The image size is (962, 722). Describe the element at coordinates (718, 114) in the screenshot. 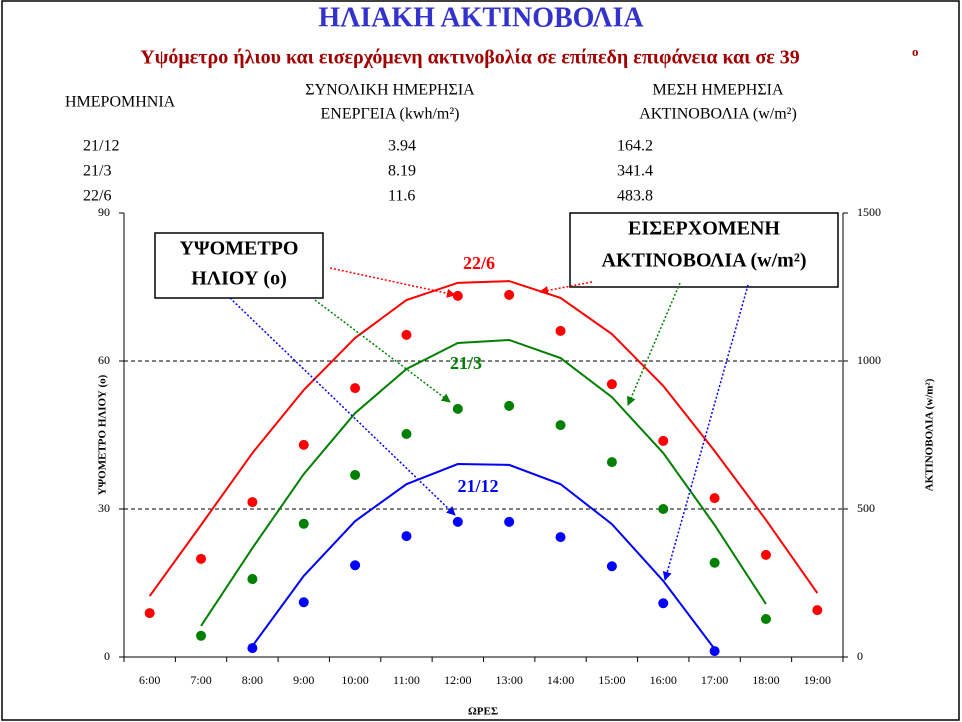

I see `table-header: ΑΚΤΙΝΟΒΟΛΙΑ (w/m²)` at that location.